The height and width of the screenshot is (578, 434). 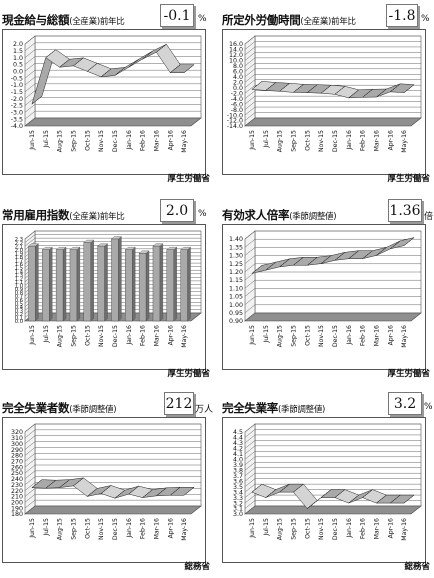 I want to click on y-tick-label: 4.5, so click(x=238, y=432).